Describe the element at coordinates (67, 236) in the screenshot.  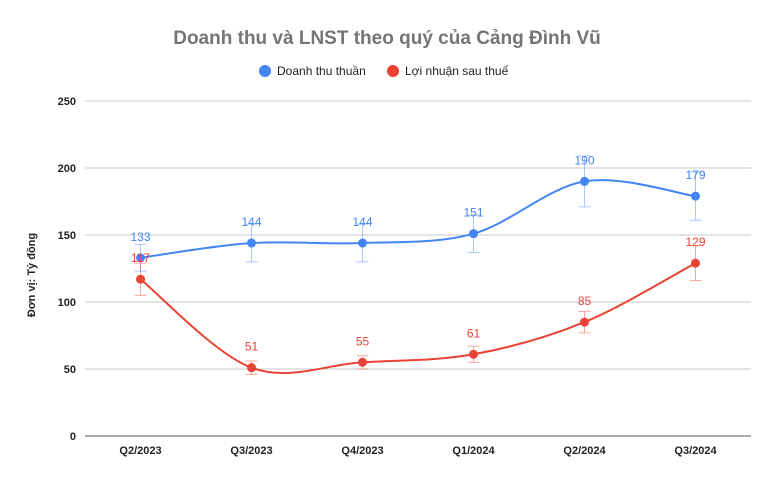
I see `y-tick-label: 150` at that location.